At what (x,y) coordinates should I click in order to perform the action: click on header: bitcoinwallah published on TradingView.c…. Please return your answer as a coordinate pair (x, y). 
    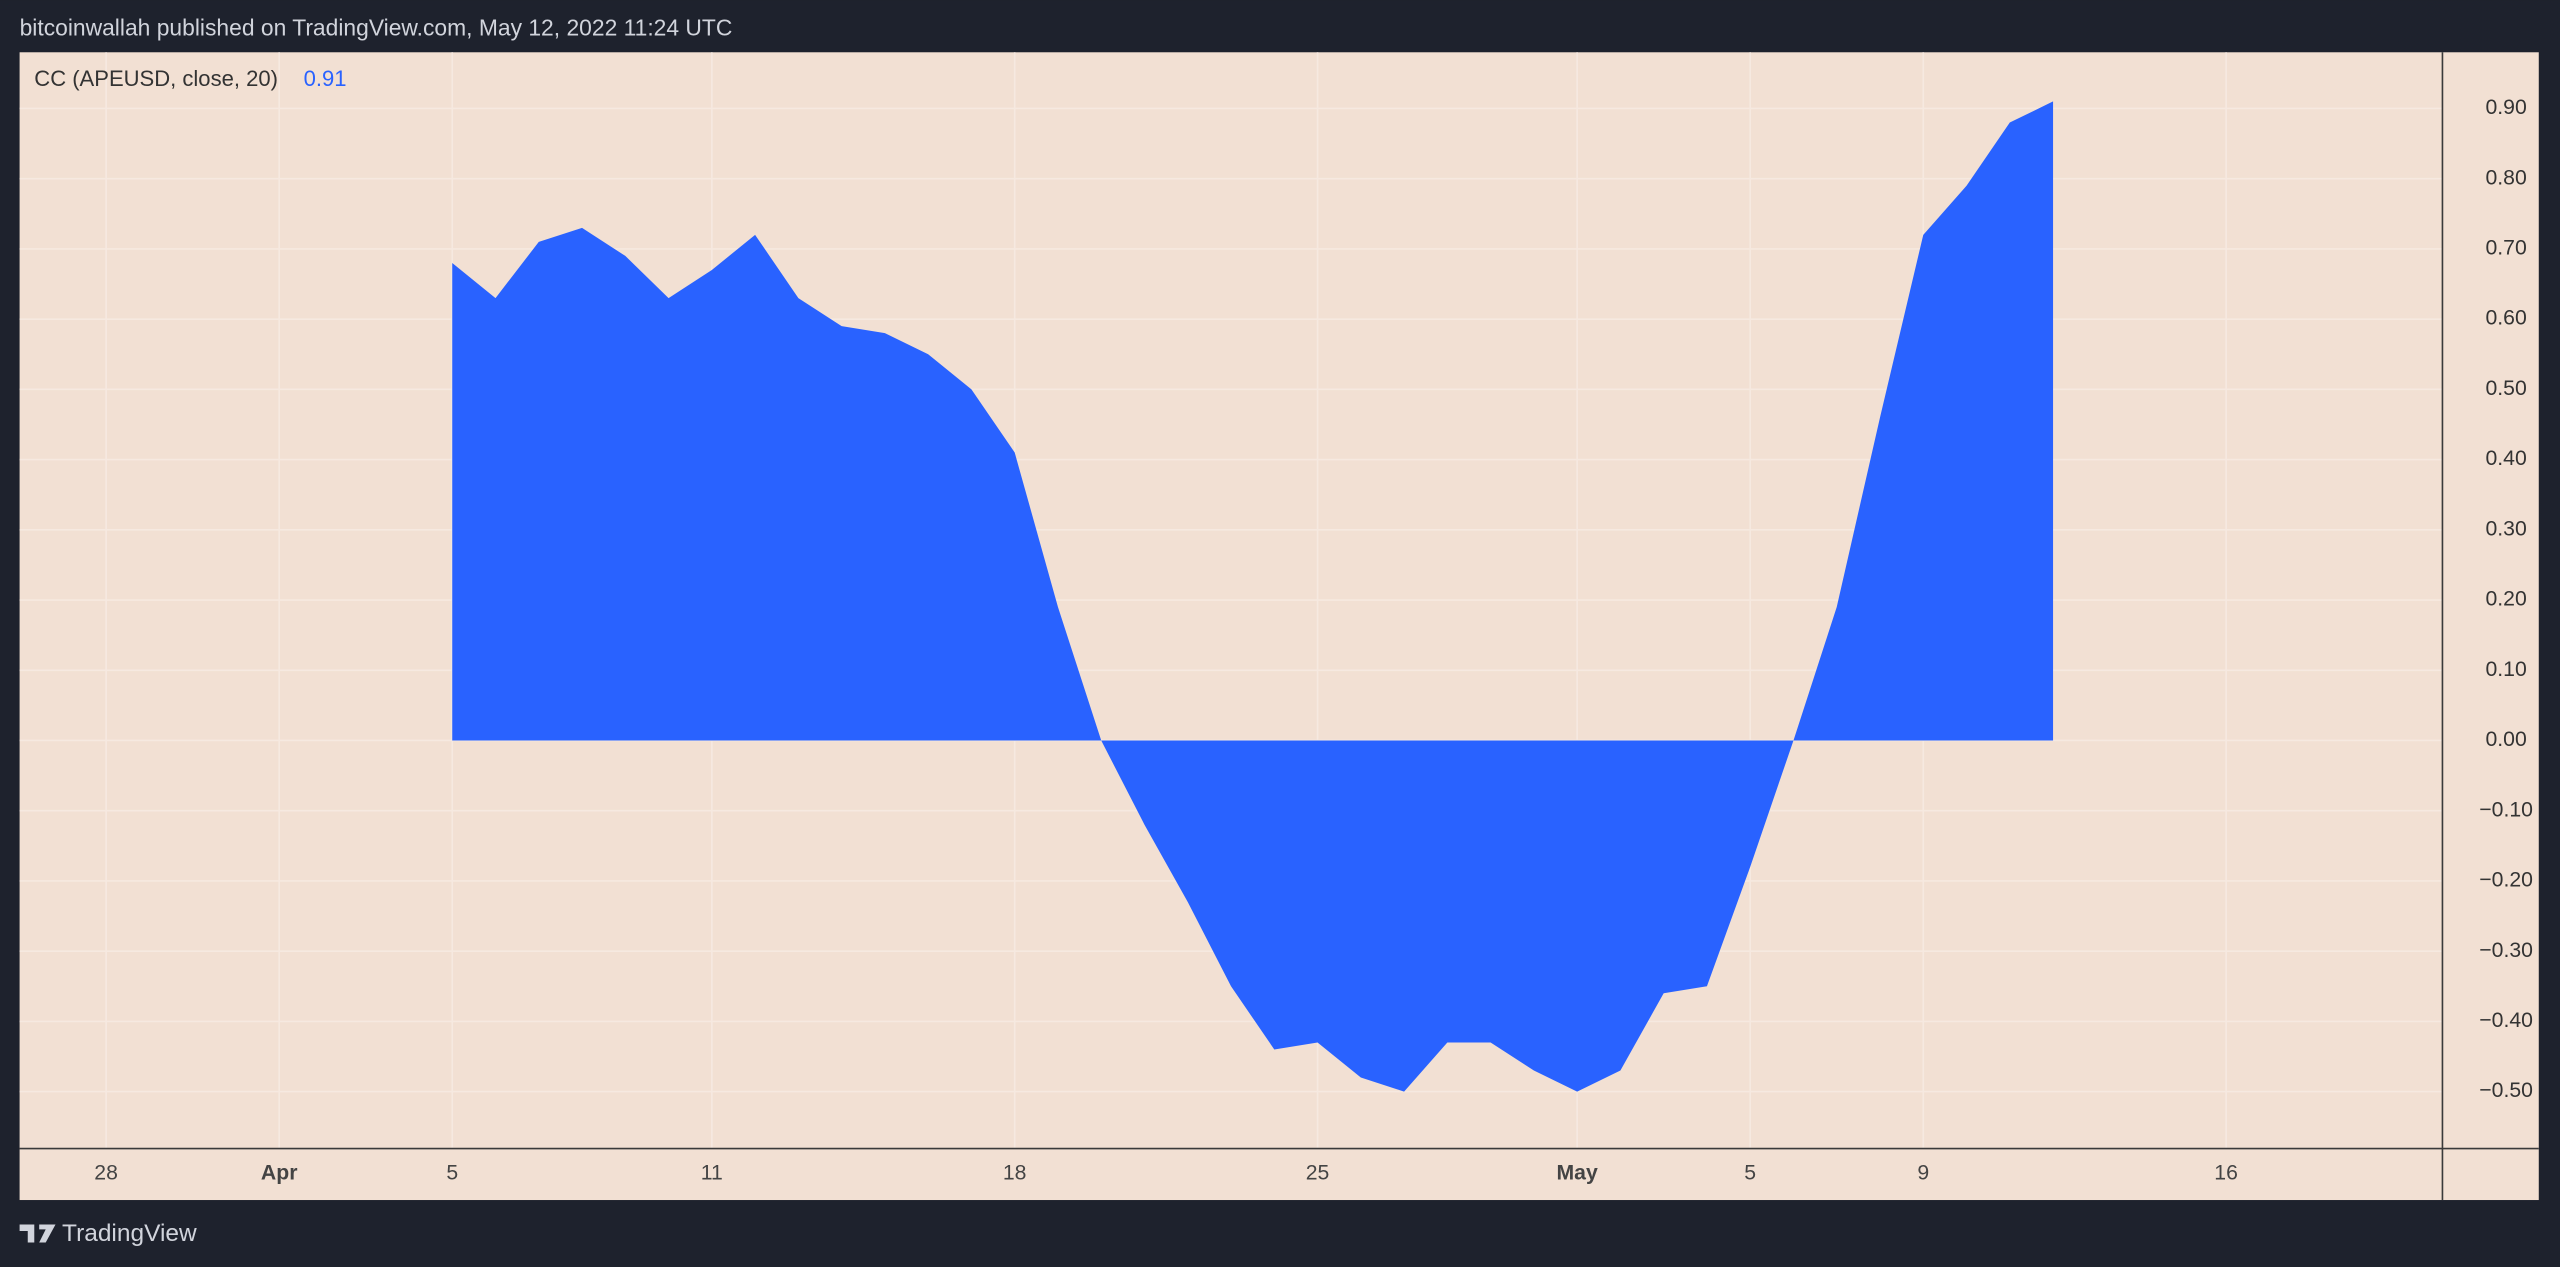
    Looking at the image, I should click on (376, 27).